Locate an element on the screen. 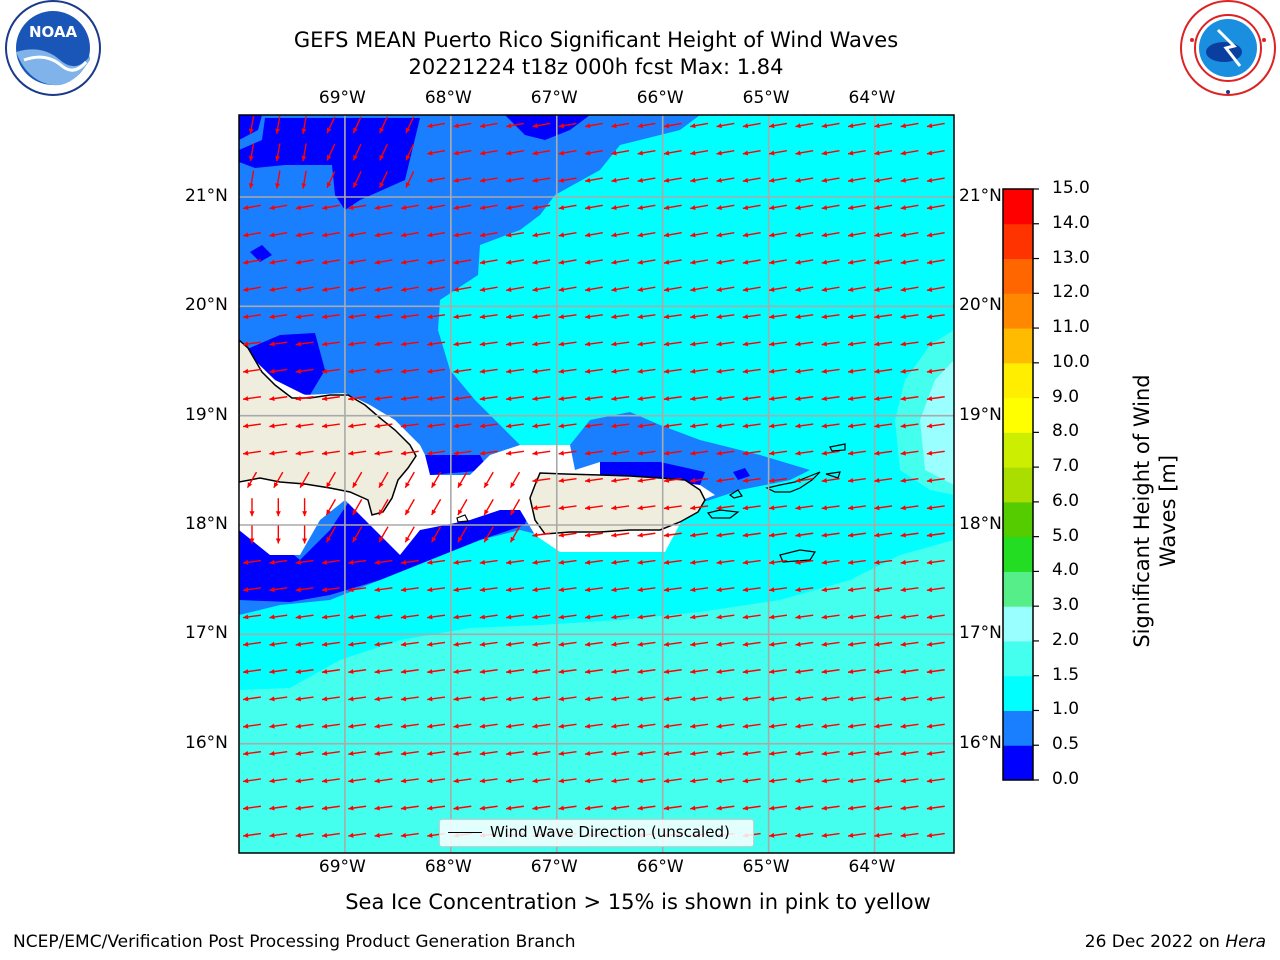 The image size is (1280, 960). colorbar-tick-label-14: 12.0 is located at coordinates (1071, 292).